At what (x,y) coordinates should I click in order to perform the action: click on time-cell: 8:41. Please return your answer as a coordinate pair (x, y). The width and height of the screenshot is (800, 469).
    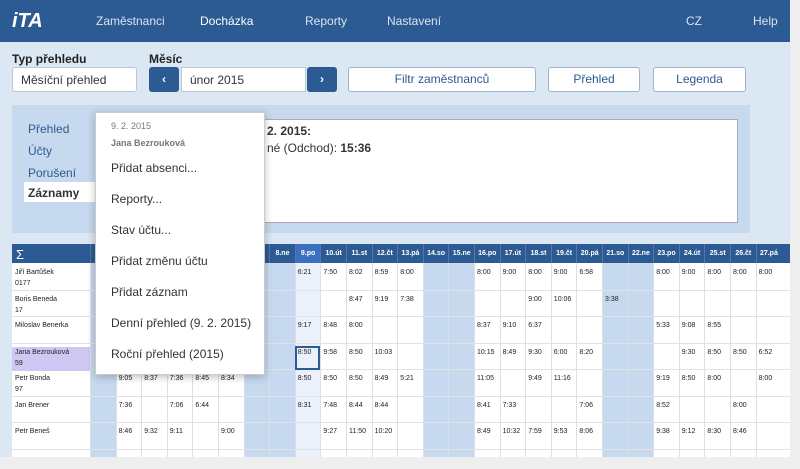
    Looking at the image, I should click on (484, 405).